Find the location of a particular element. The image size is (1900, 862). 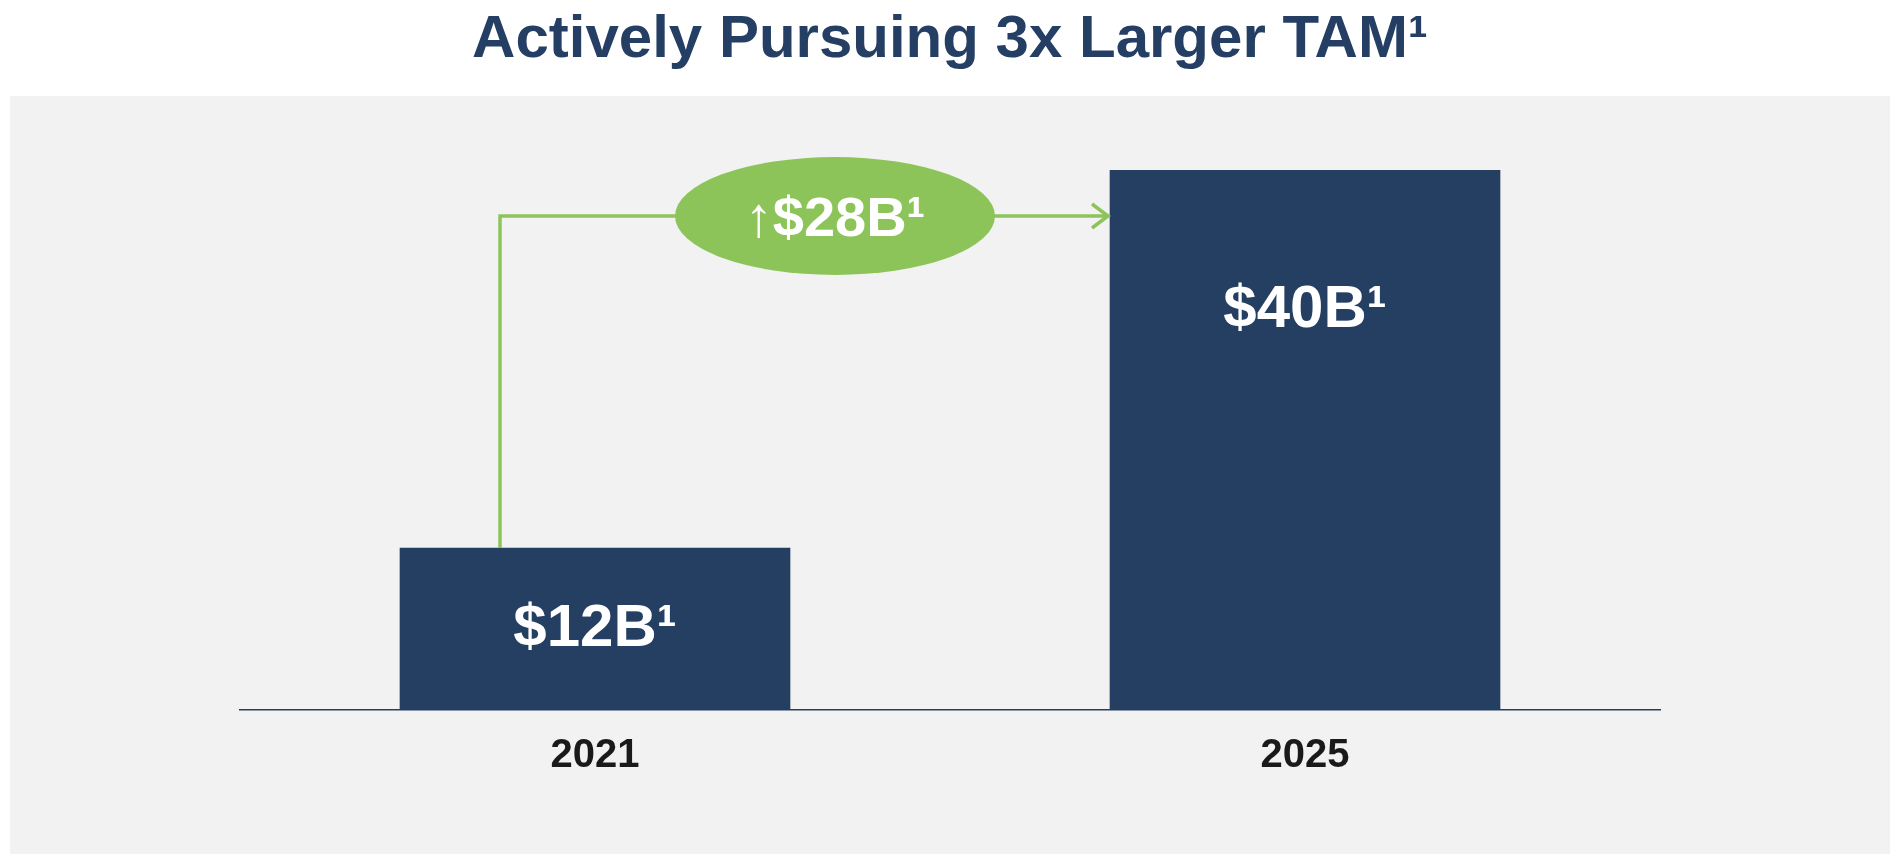

x-tick-label: 2021 is located at coordinates (595, 753).